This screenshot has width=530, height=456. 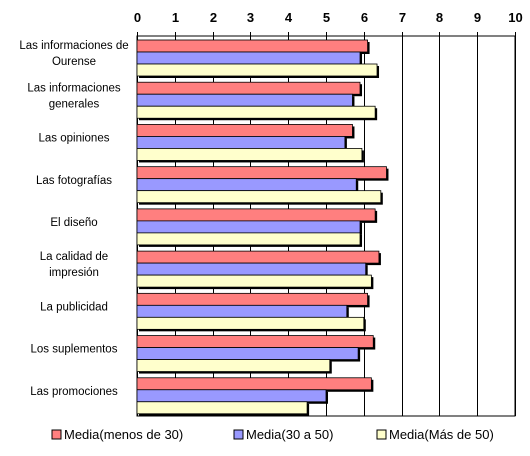 What do you see at coordinates (213, 17) in the screenshot?
I see `x-tick-label: 2` at bounding box center [213, 17].